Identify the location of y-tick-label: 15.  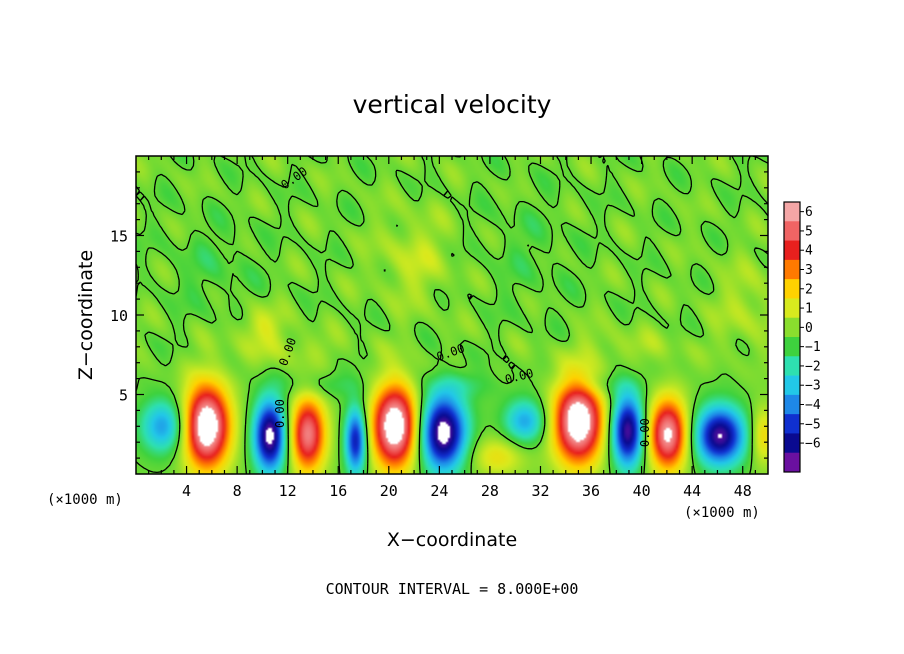
(119, 237).